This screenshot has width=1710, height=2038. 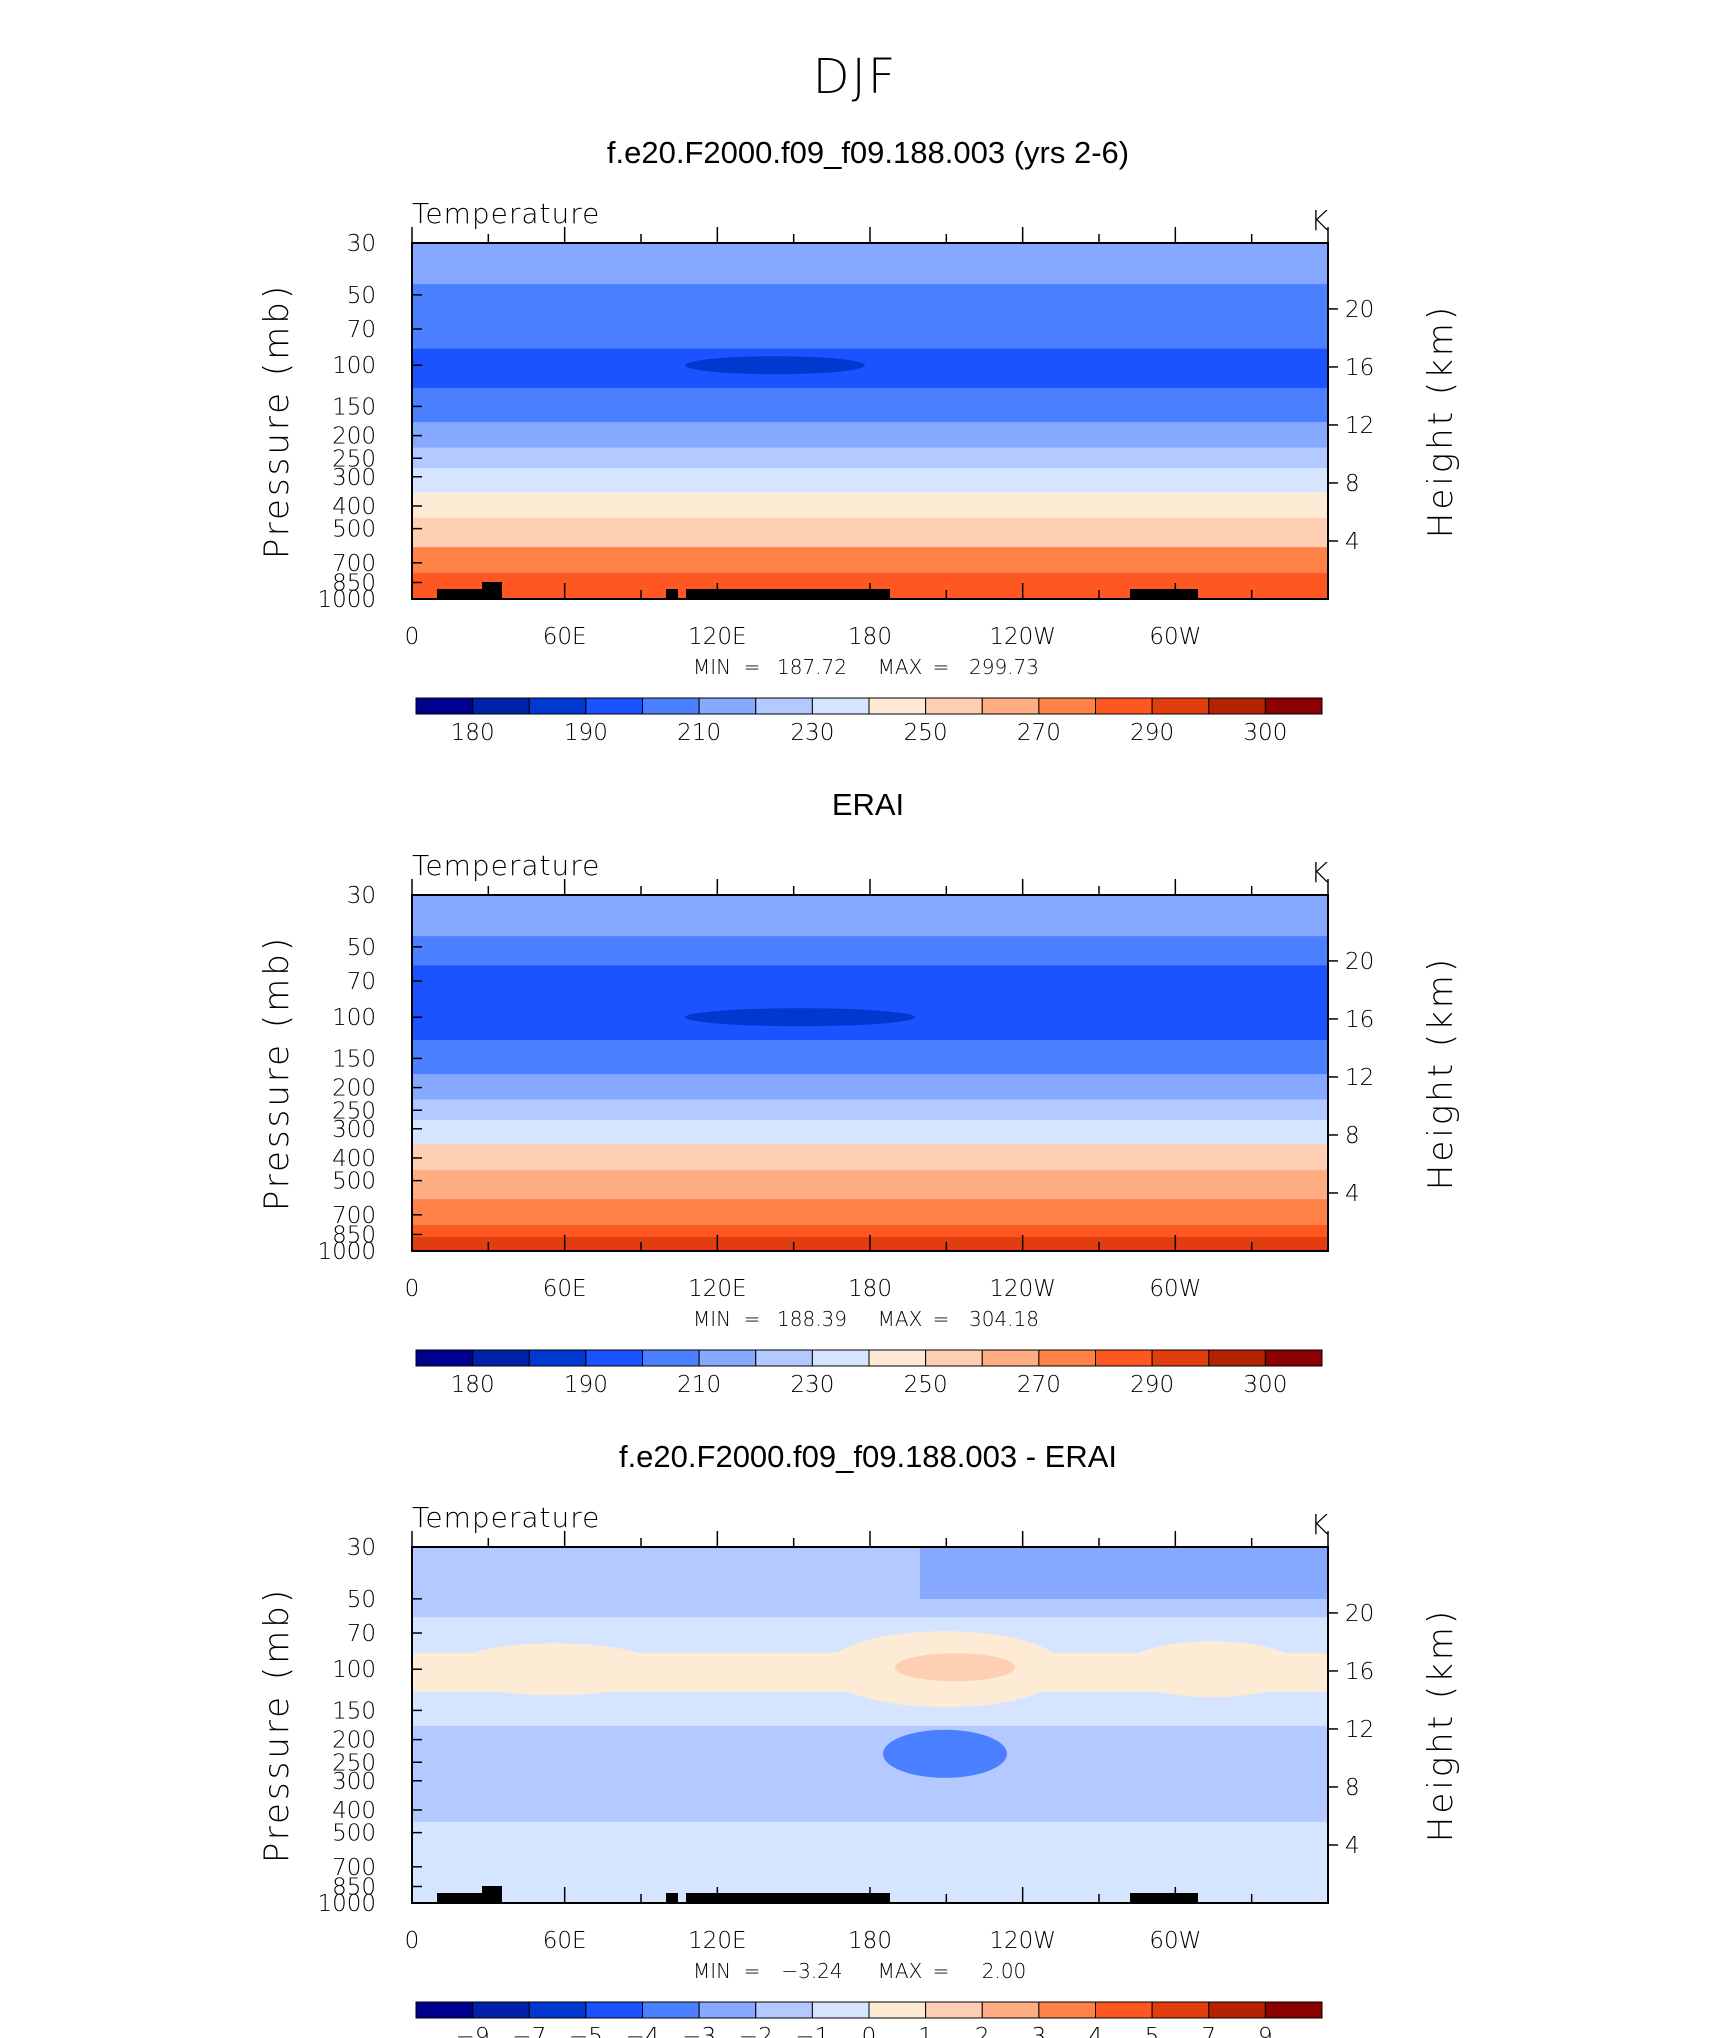 What do you see at coordinates (354, 1670) in the screenshot?
I see `y-tick-label: 100` at bounding box center [354, 1670].